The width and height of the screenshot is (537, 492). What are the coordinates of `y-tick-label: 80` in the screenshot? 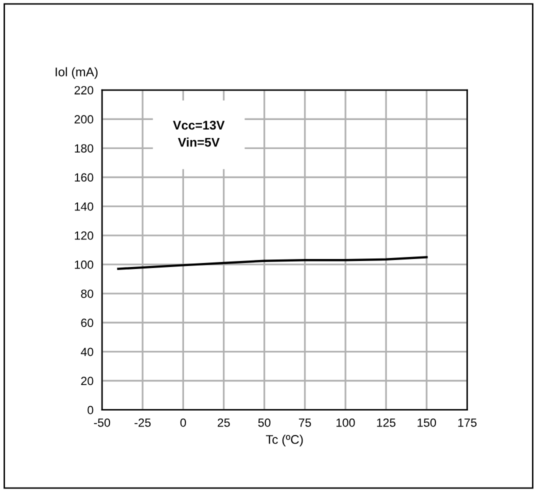 It's located at (87, 294).